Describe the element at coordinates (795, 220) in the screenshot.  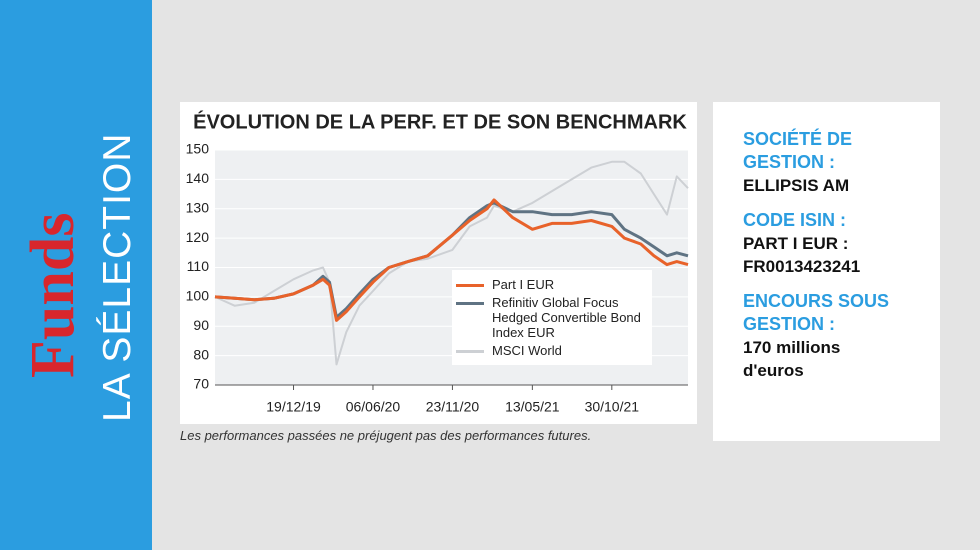
I see `info-label: CODE ISIN :` at that location.